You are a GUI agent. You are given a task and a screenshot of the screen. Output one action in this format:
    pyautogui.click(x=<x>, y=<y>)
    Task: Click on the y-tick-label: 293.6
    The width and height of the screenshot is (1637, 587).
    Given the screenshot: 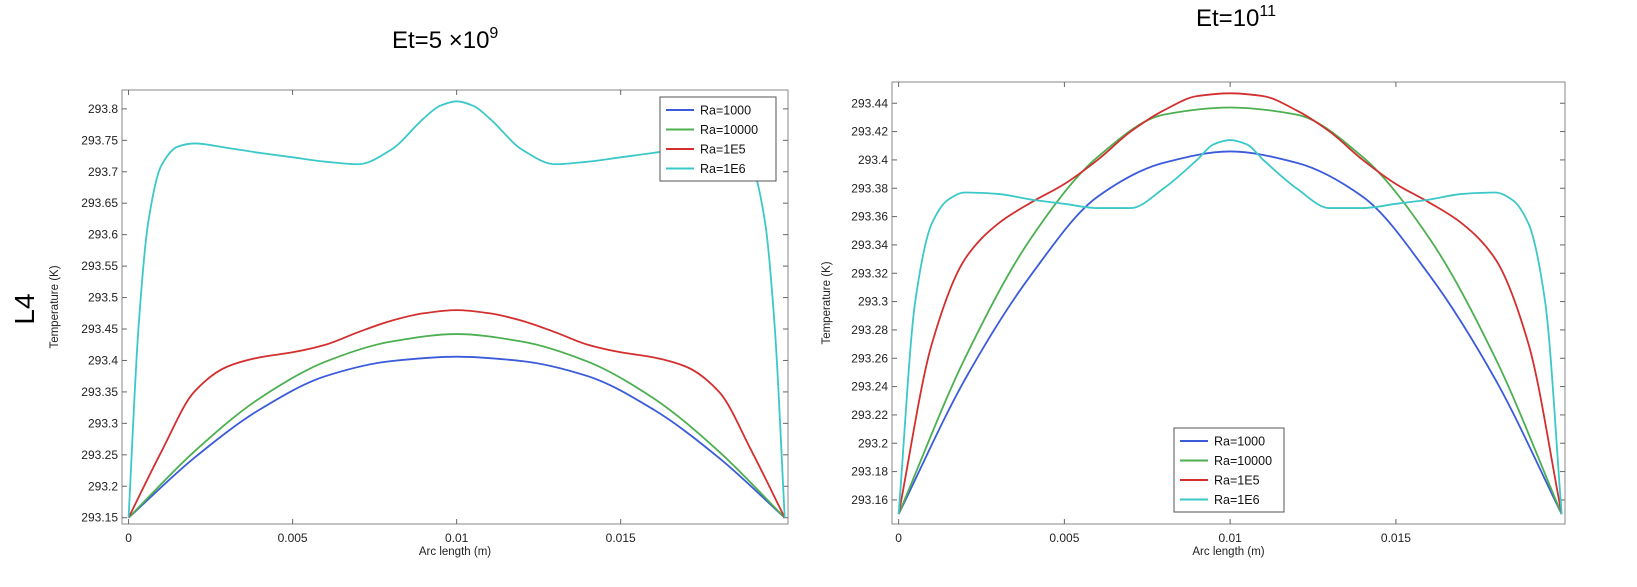 What is the action you would take?
    pyautogui.click(x=103, y=235)
    